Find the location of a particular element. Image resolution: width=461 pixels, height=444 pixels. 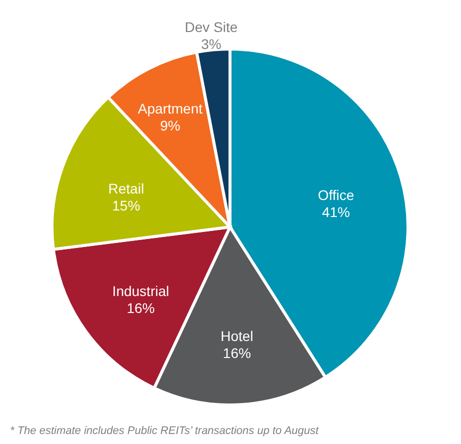

slice-label: Apartment is located at coordinates (170, 108).